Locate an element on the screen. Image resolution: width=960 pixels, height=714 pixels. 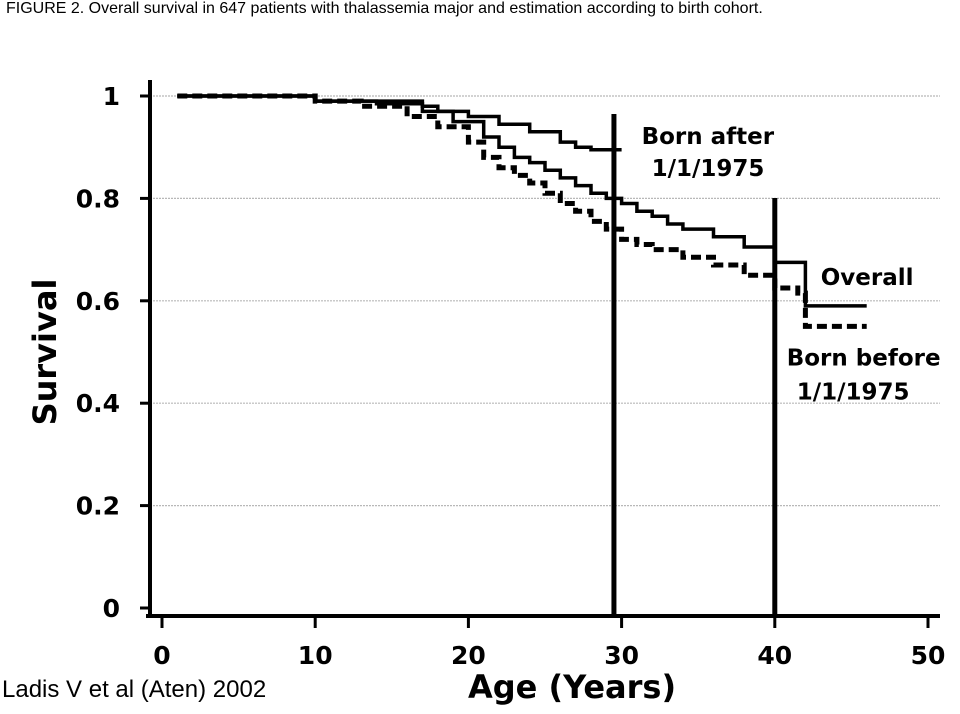
x-tick-label: 10 is located at coordinates (315, 655).